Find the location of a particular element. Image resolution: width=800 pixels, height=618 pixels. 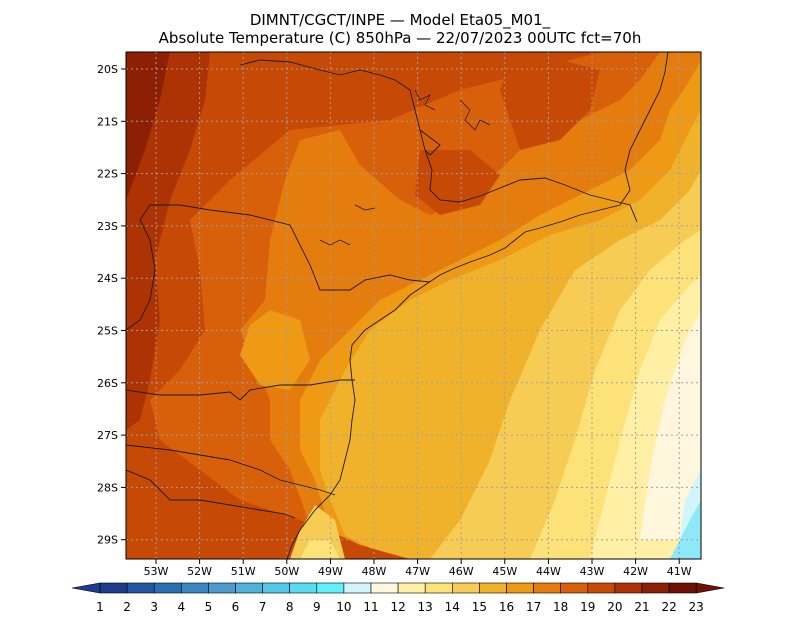

band-c20 is located at coordinates (168, 241).